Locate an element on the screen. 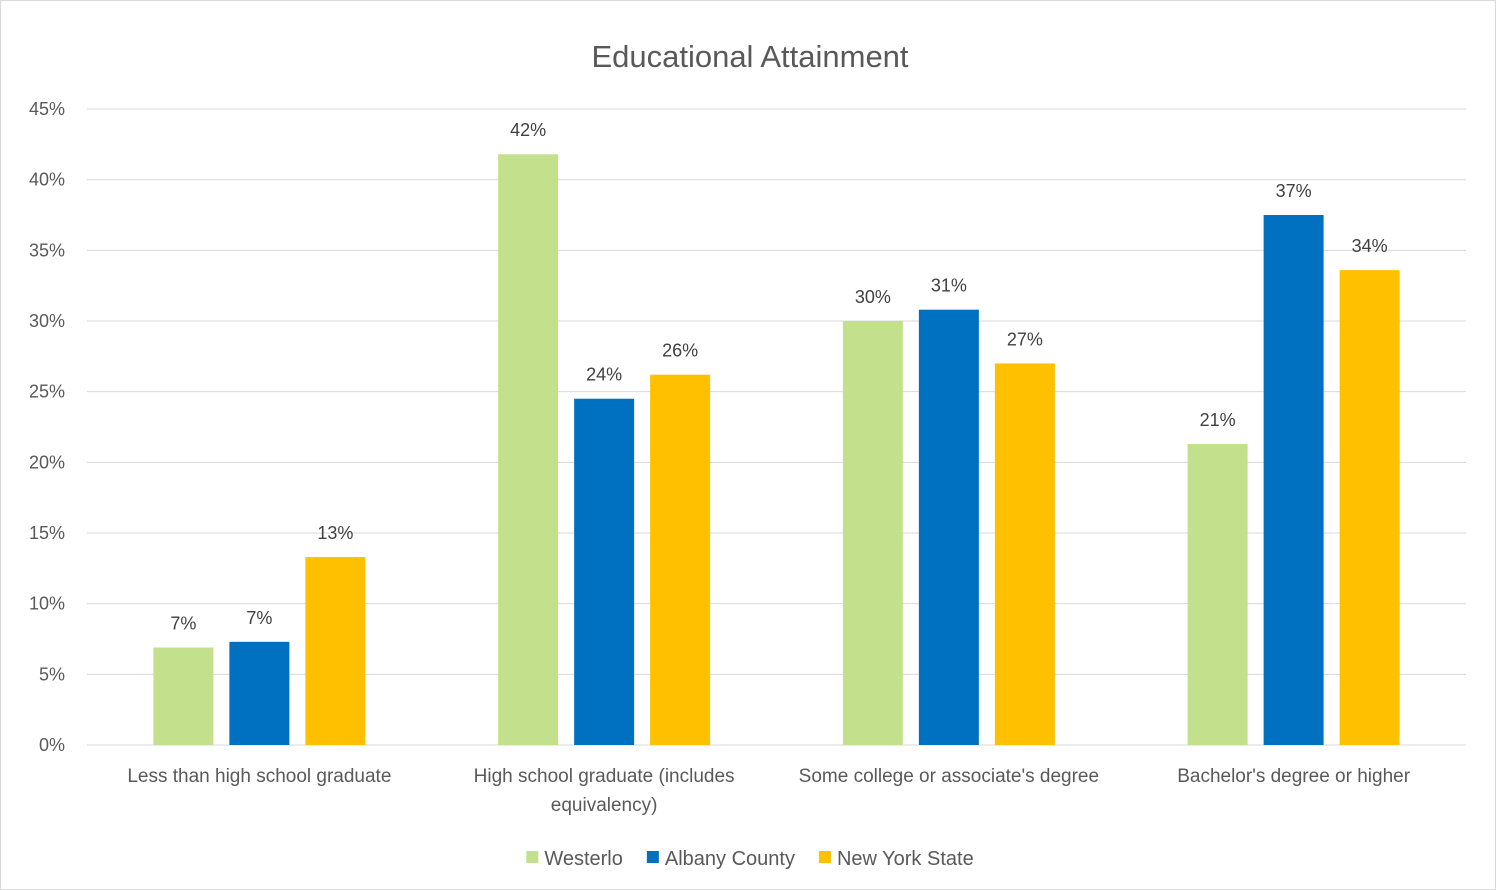  legend-item-albany-county: Albany County is located at coordinates (720, 859).